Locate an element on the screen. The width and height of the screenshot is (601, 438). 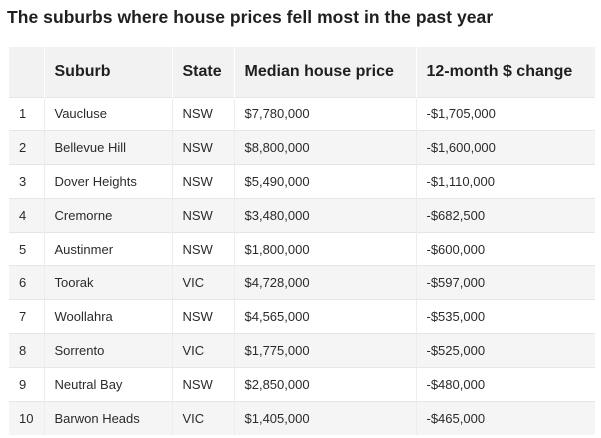
suburb-cell: Woollahra is located at coordinates (108, 316).